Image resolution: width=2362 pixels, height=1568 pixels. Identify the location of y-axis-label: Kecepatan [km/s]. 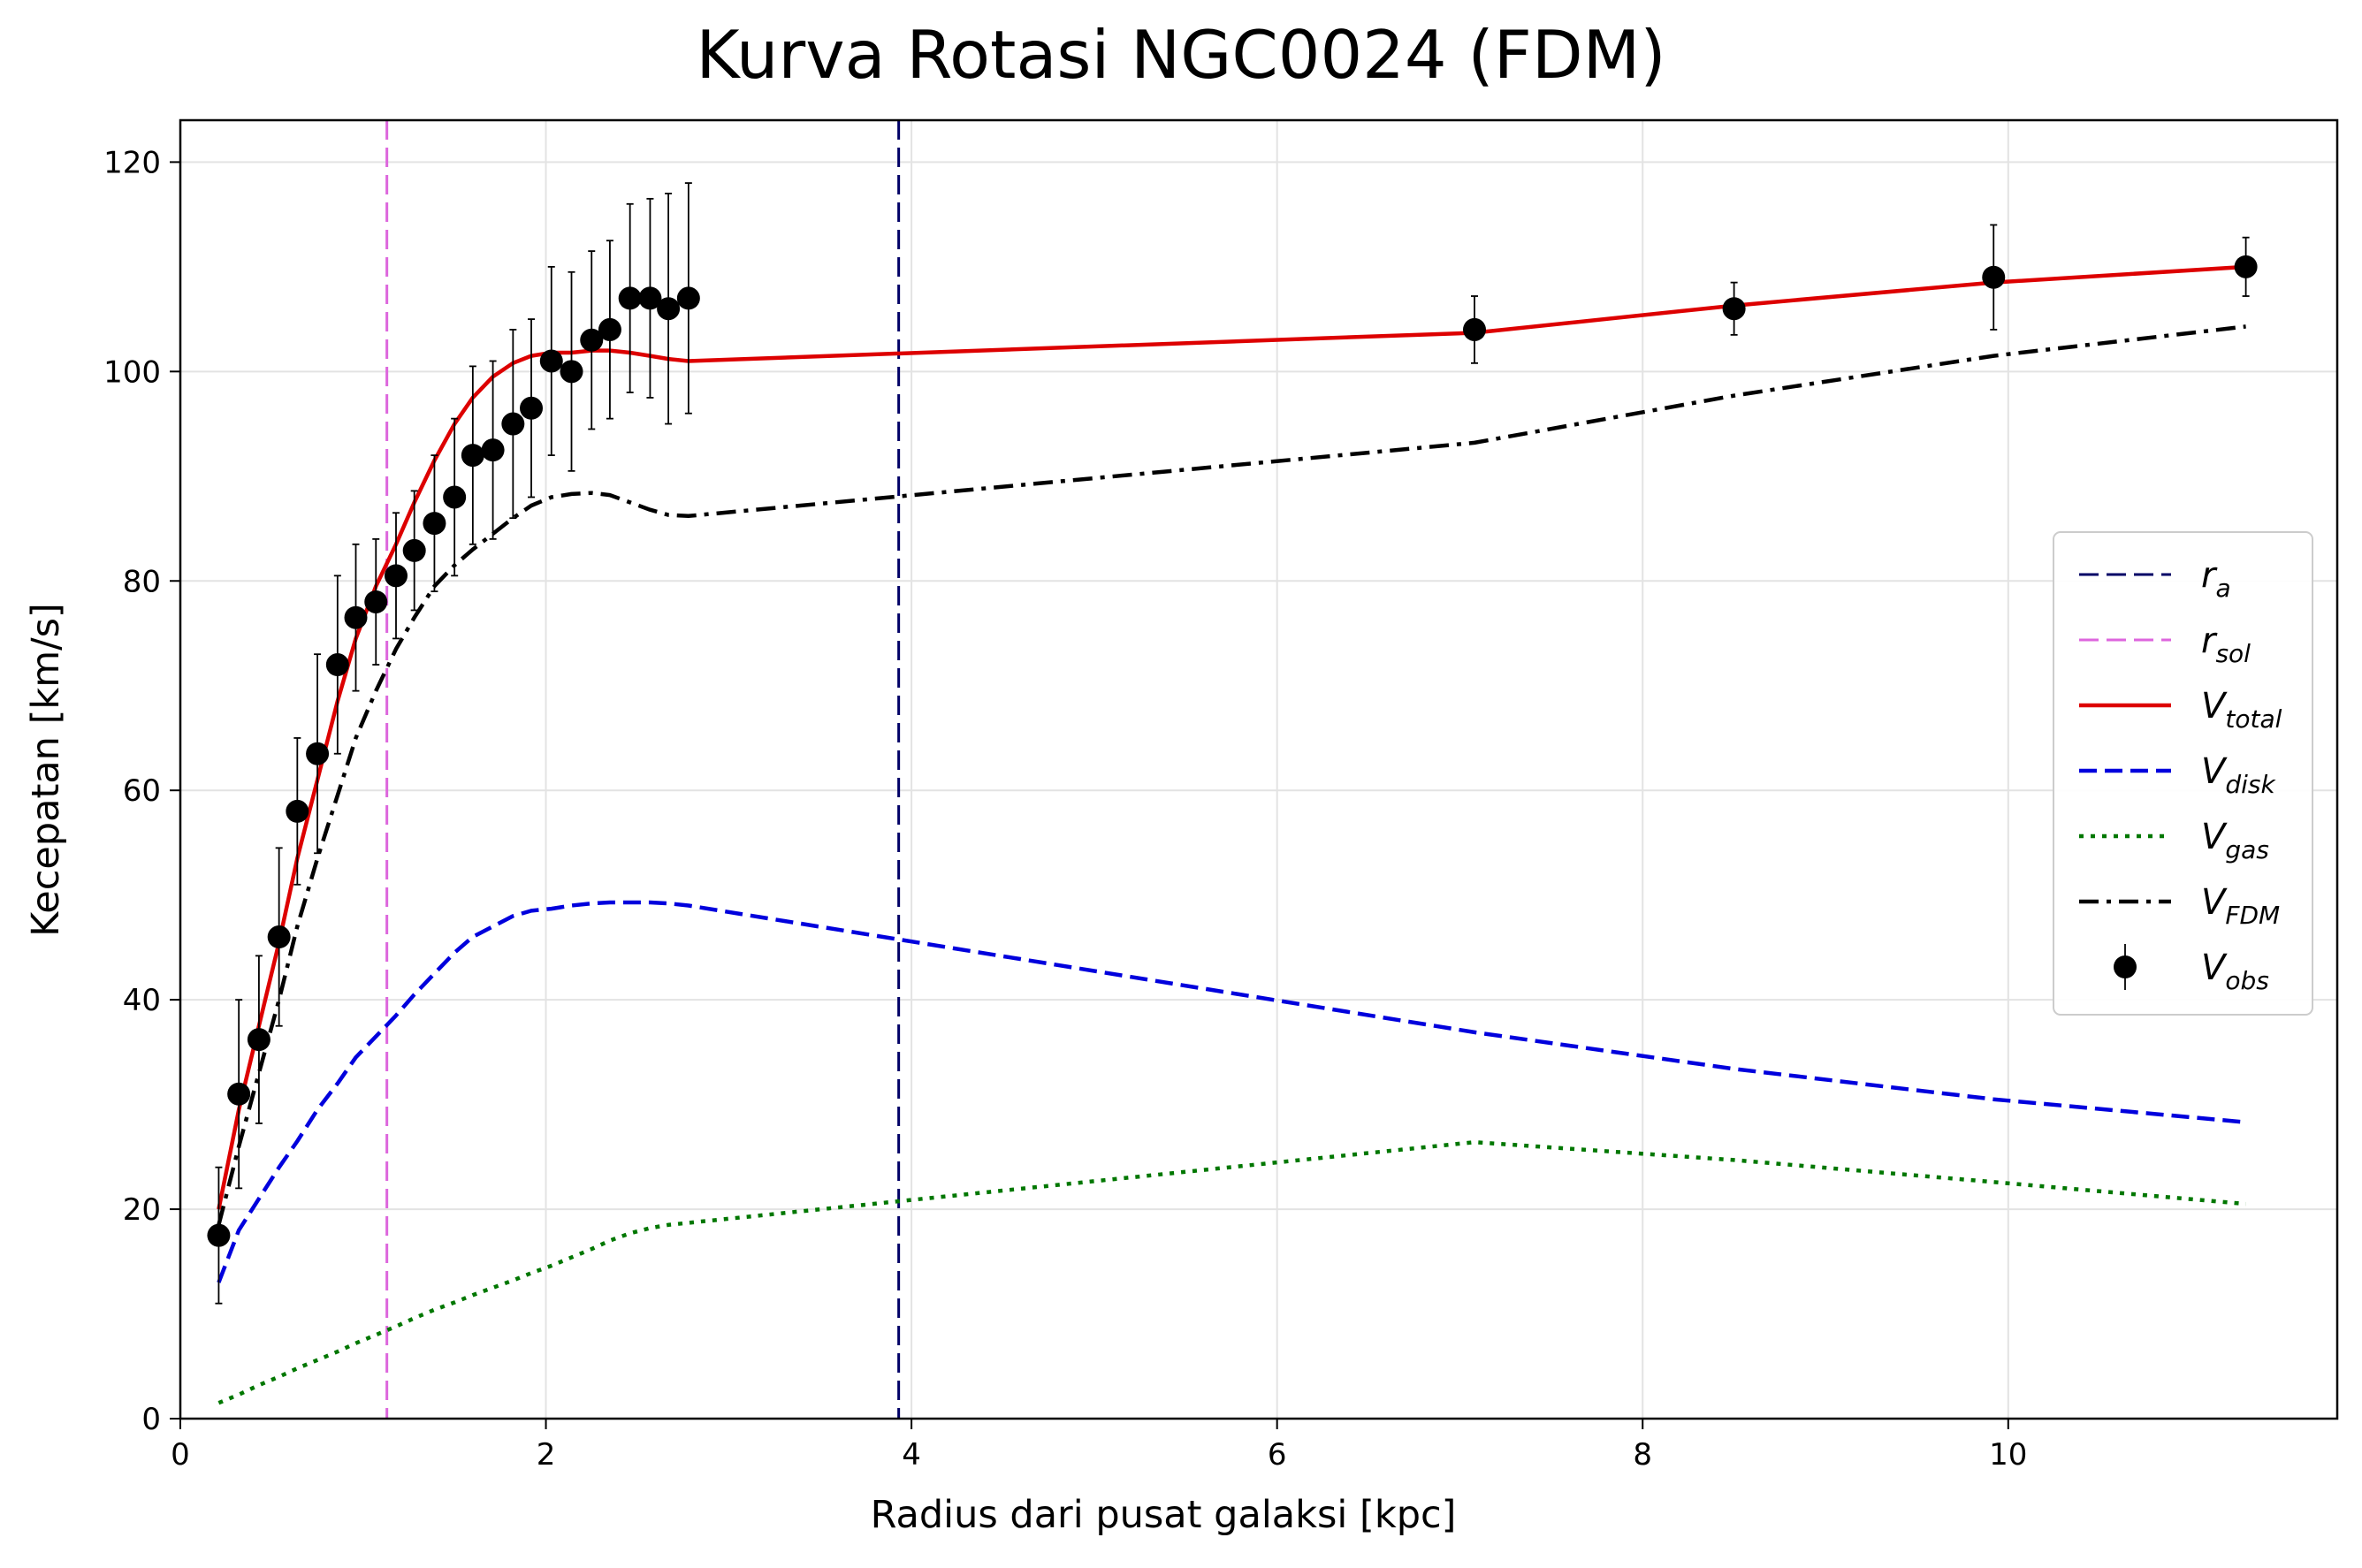
(46, 770).